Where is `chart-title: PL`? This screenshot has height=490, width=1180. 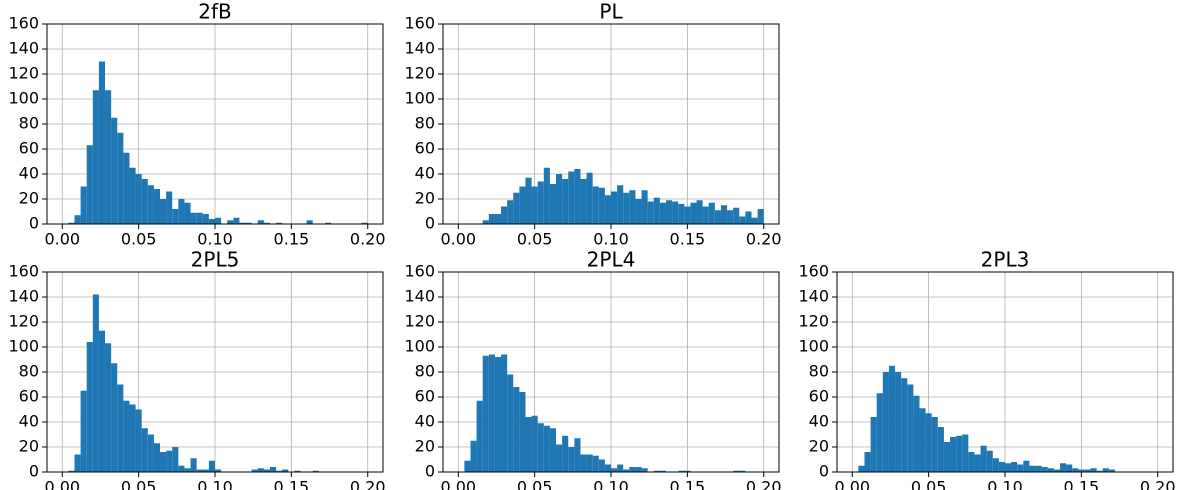
chart-title: PL is located at coordinates (611, 12).